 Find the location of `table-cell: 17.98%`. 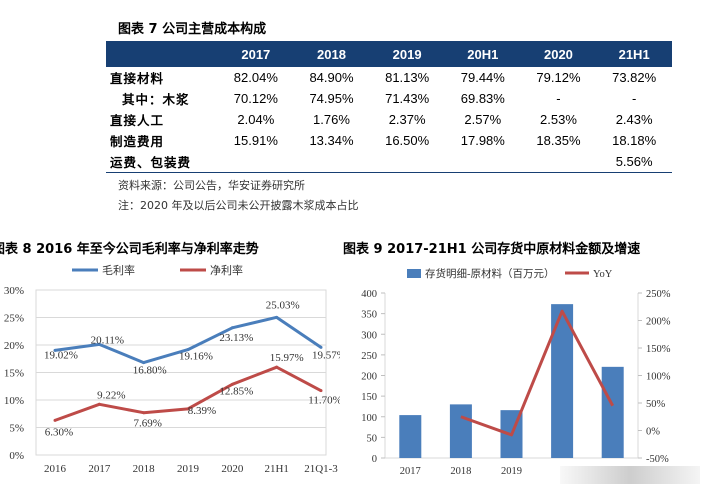

table-cell: 17.98% is located at coordinates (482, 140).